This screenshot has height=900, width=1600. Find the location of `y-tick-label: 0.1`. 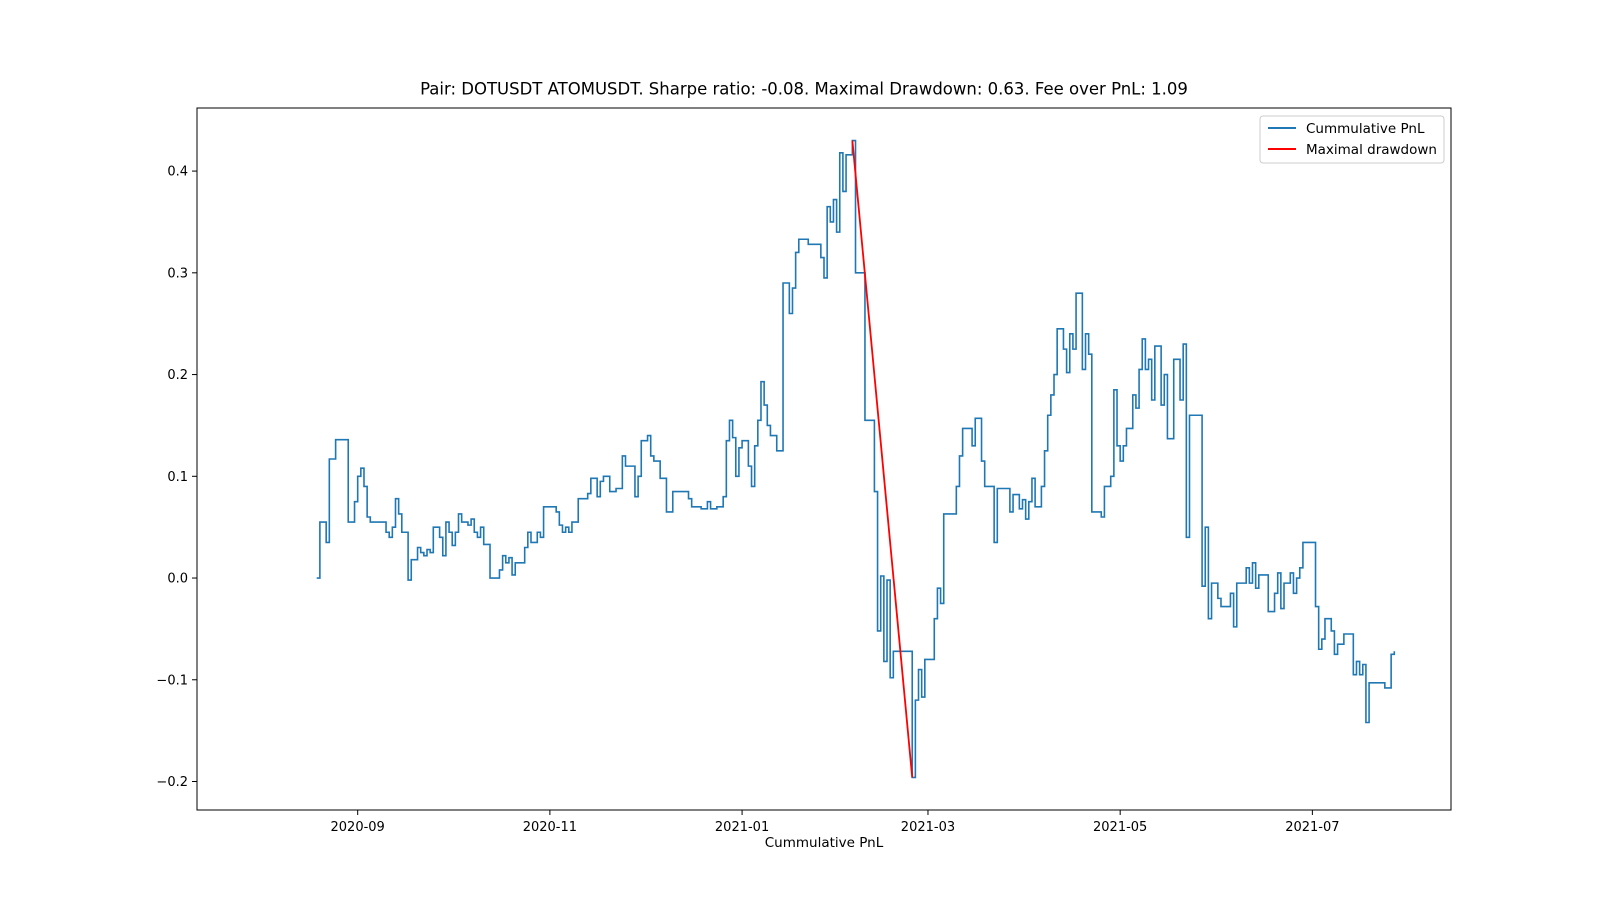

y-tick-label: 0.1 is located at coordinates (177, 477).